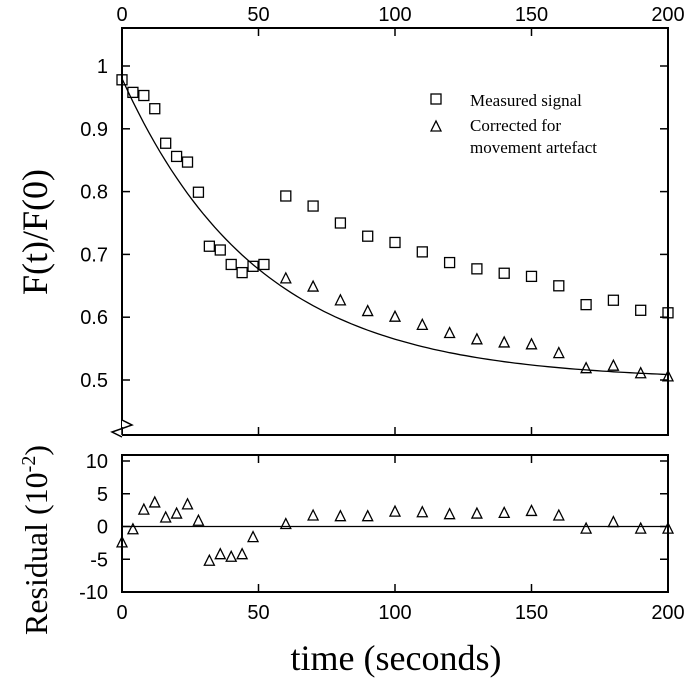 Image resolution: width=690 pixels, height=680 pixels. What do you see at coordinates (121, 613) in the screenshot?
I see `residual-x-tick-label: 0` at bounding box center [121, 613].